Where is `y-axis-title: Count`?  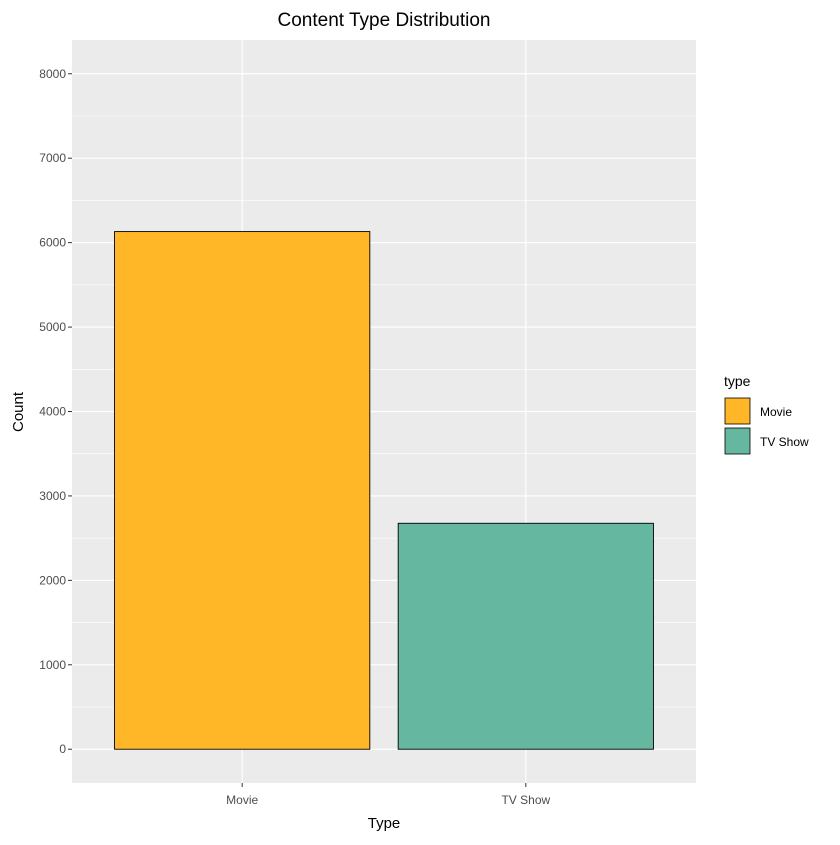
y-axis-title: Count is located at coordinates (18, 411).